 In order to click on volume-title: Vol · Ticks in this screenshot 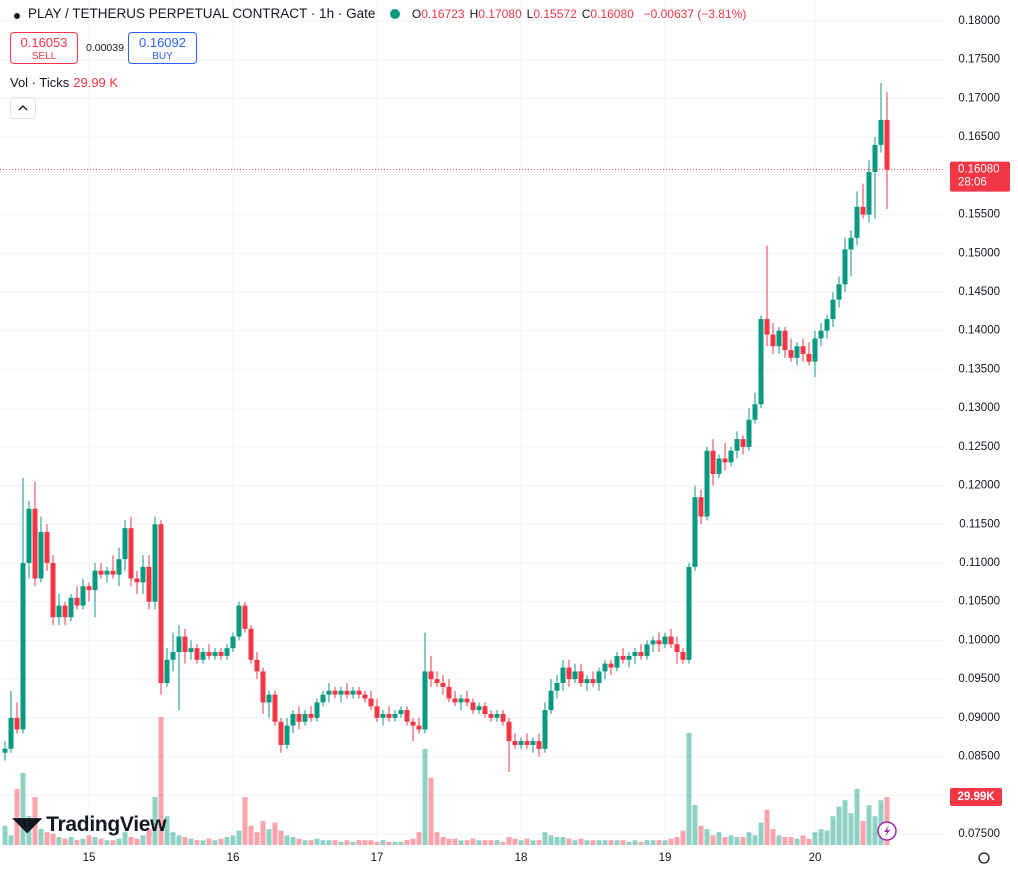, I will do `click(40, 82)`.